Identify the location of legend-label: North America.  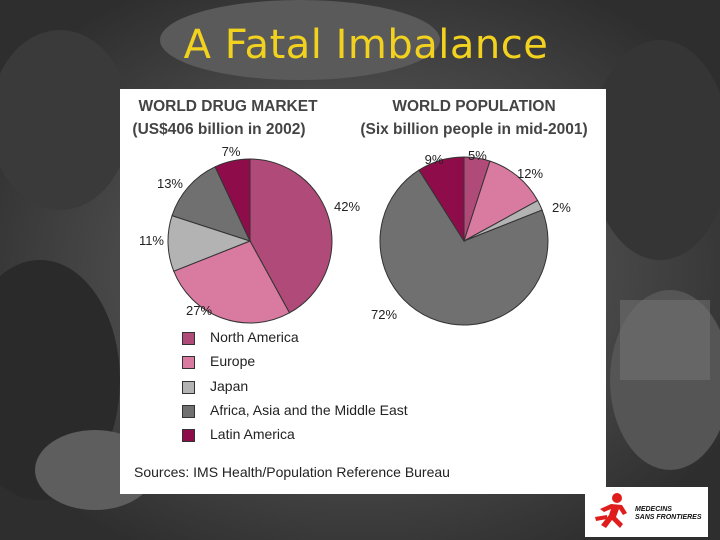
(254, 337).